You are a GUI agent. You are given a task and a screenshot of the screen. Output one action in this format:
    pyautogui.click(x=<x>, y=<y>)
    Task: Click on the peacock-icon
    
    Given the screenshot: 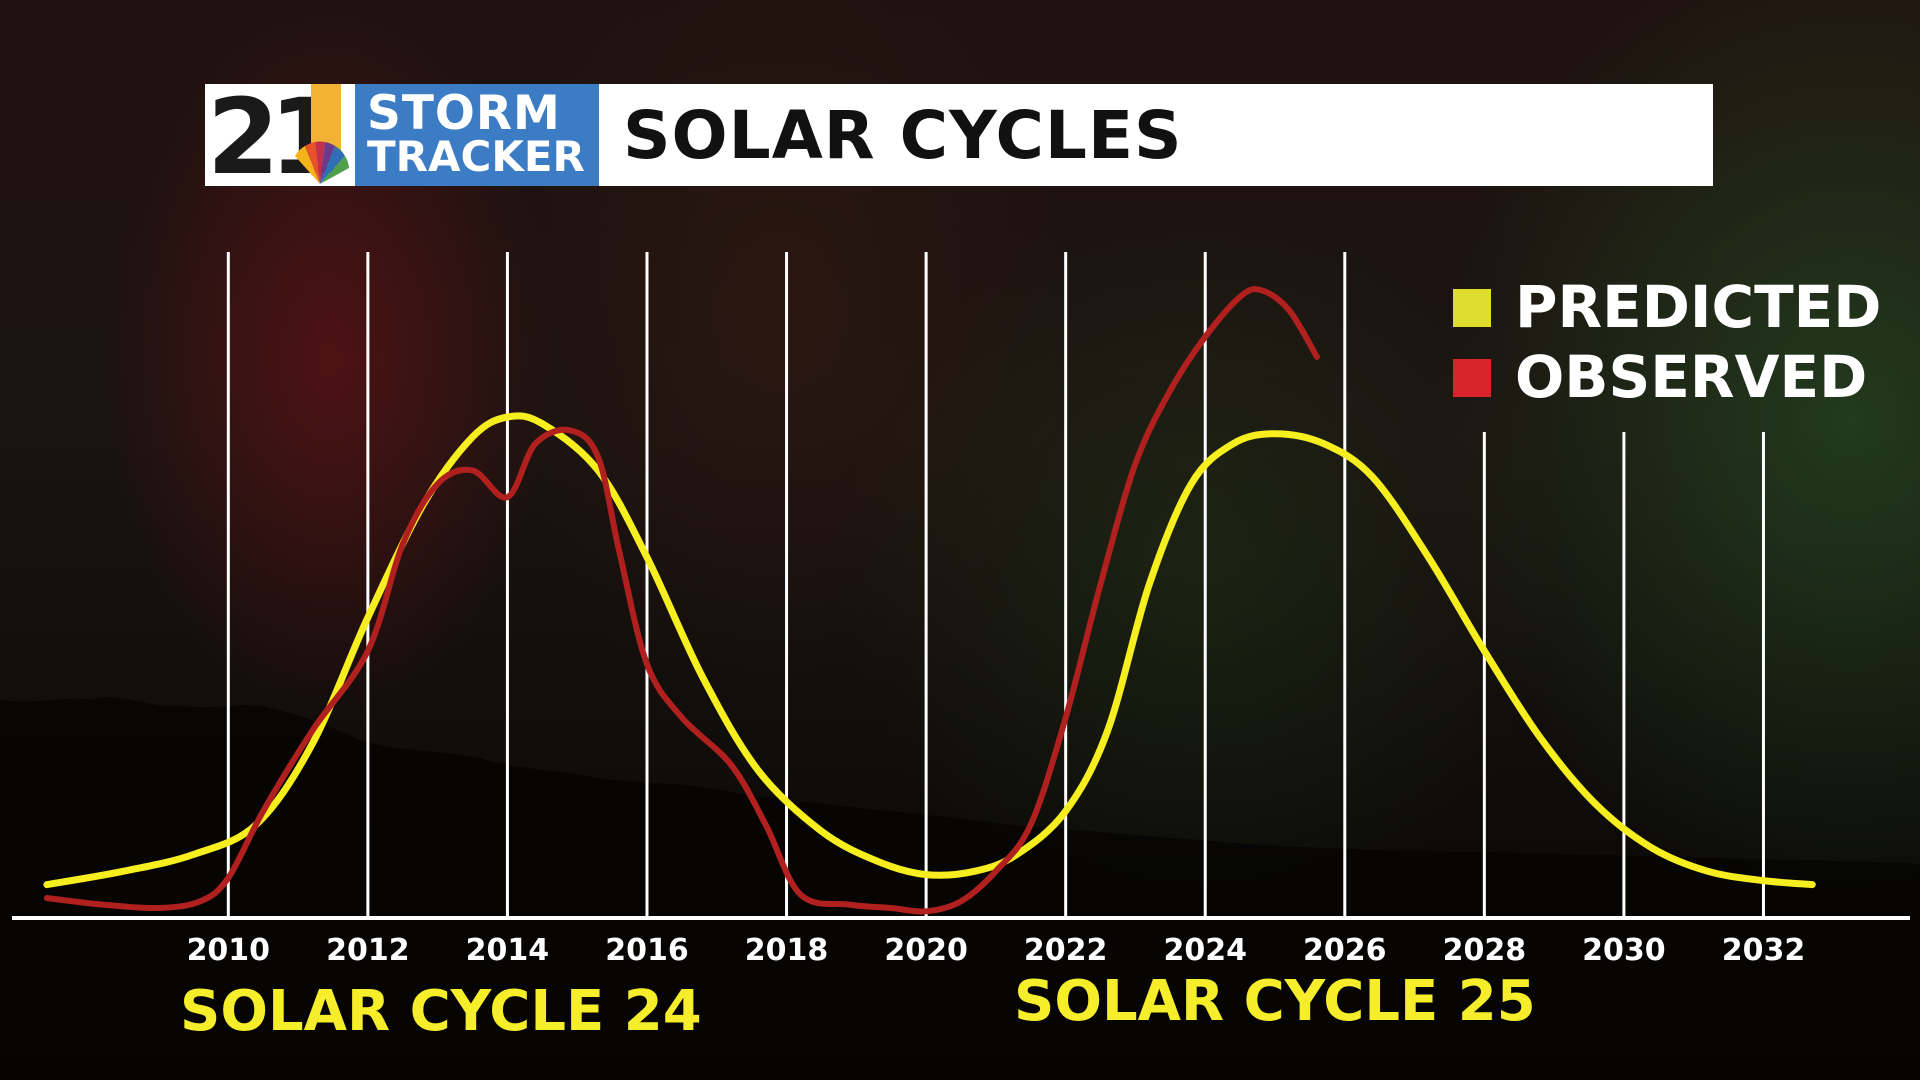 What is the action you would take?
    pyautogui.click(x=322, y=162)
    